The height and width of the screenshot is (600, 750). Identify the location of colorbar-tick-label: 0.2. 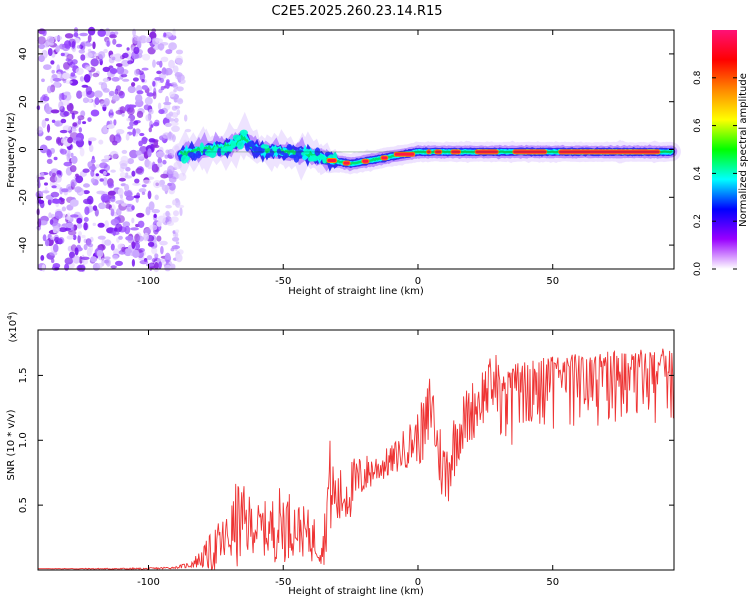
(698, 221).